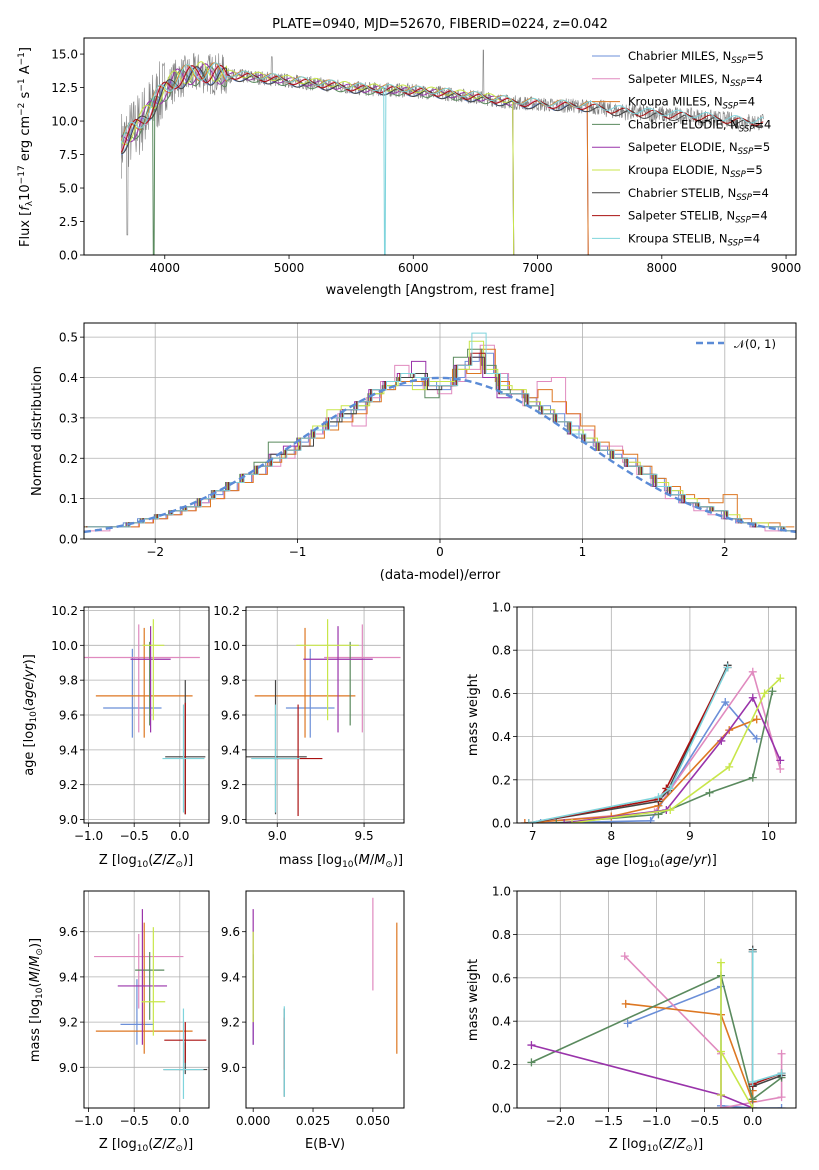 This screenshot has height=1170, width=819. I want to click on x-tick-label: 7, so click(533, 836).